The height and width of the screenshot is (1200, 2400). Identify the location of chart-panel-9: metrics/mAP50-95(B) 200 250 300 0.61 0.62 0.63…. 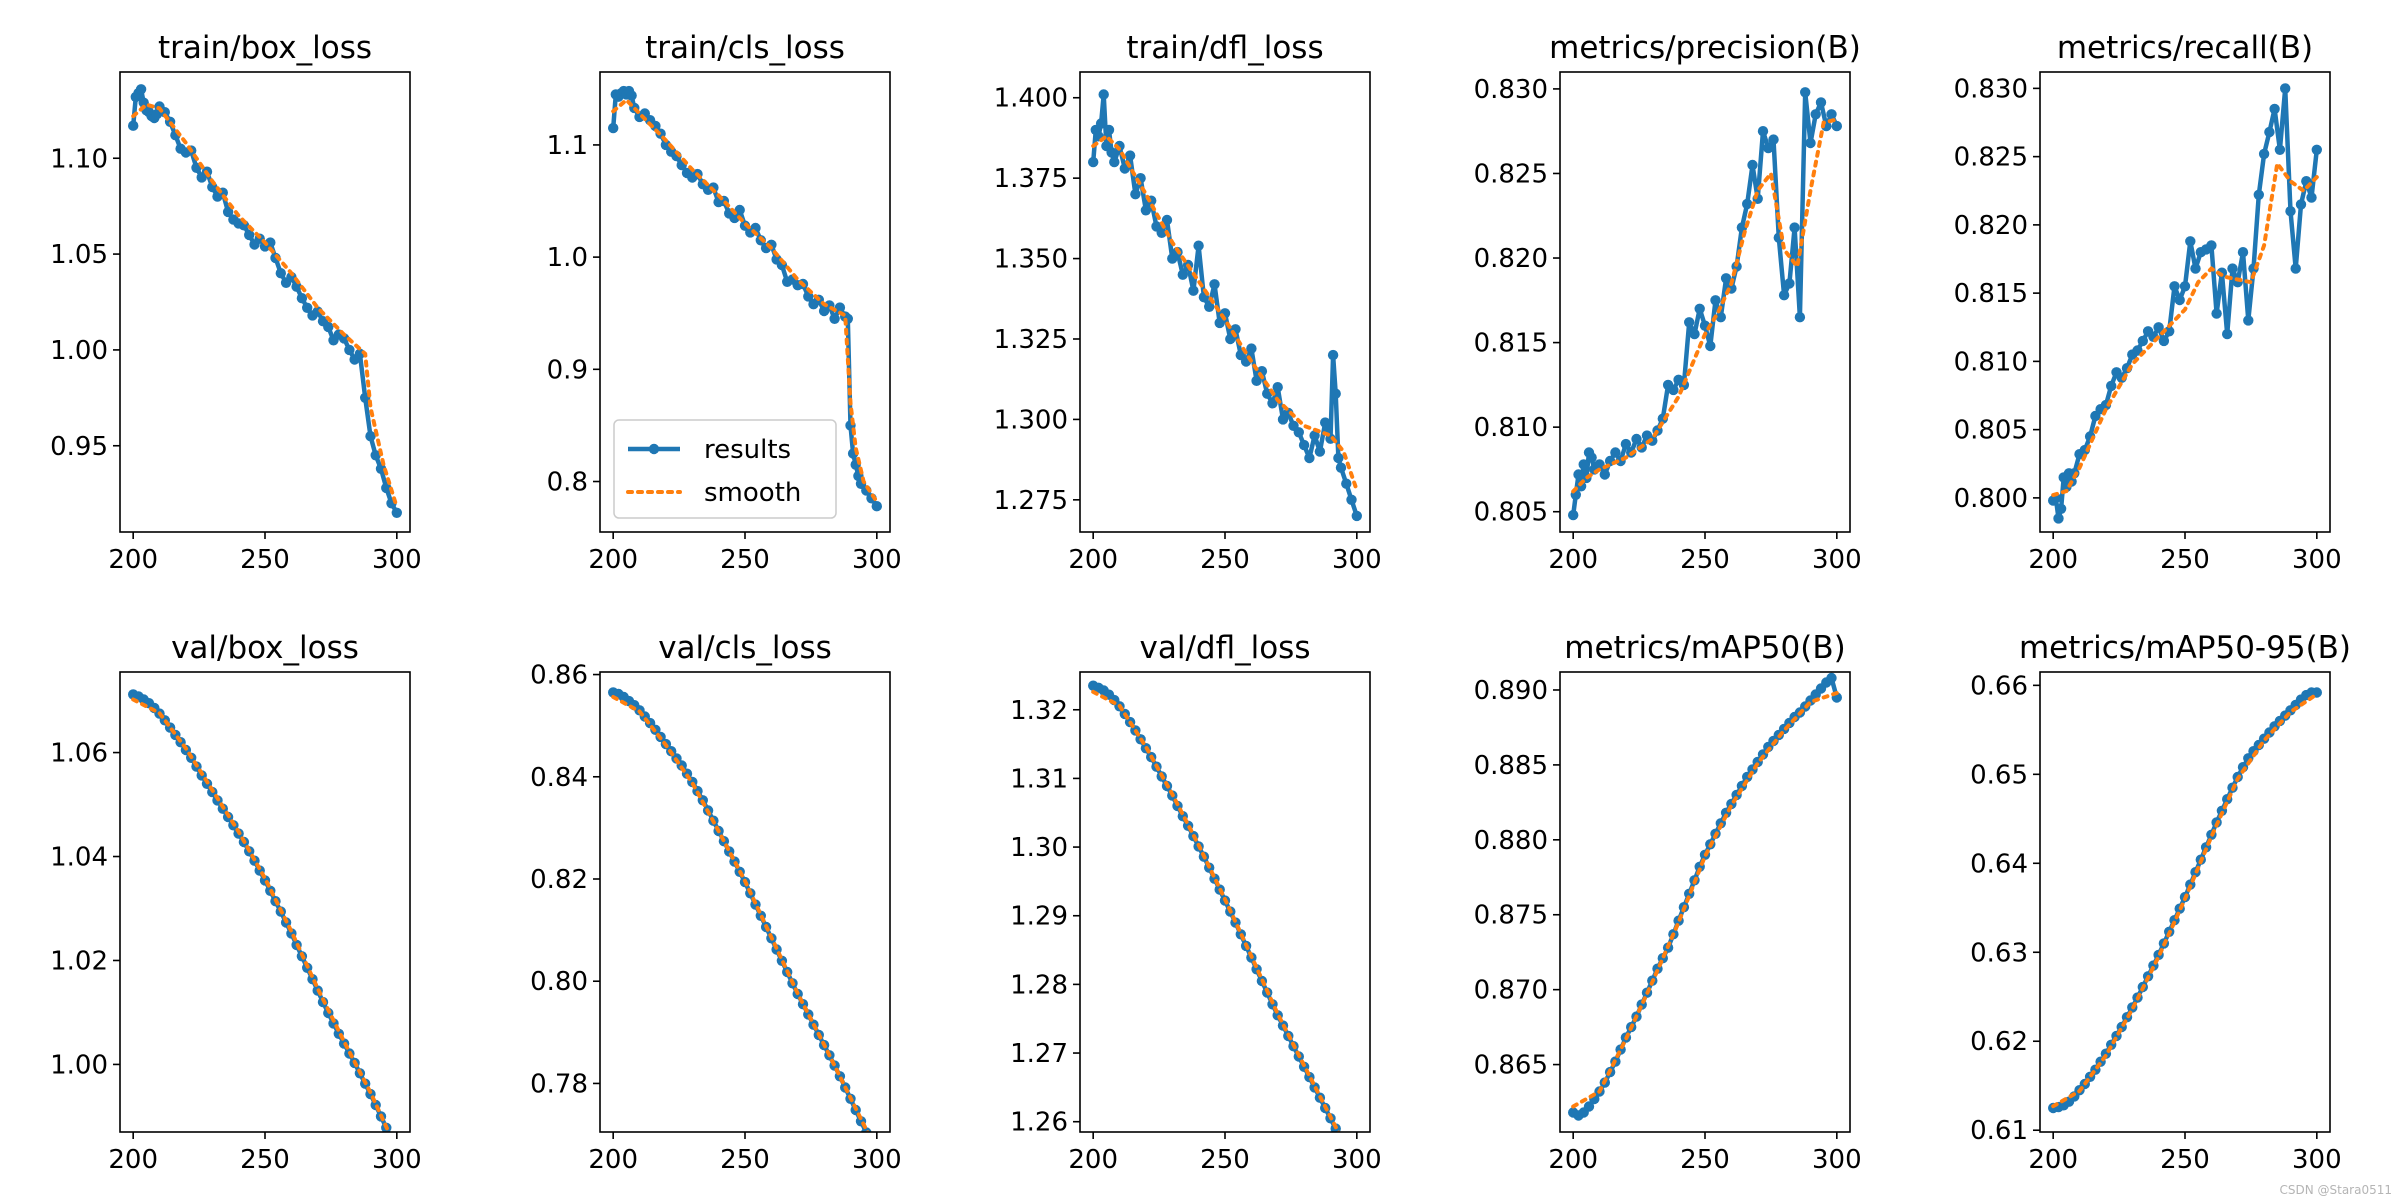
(2160, 900).